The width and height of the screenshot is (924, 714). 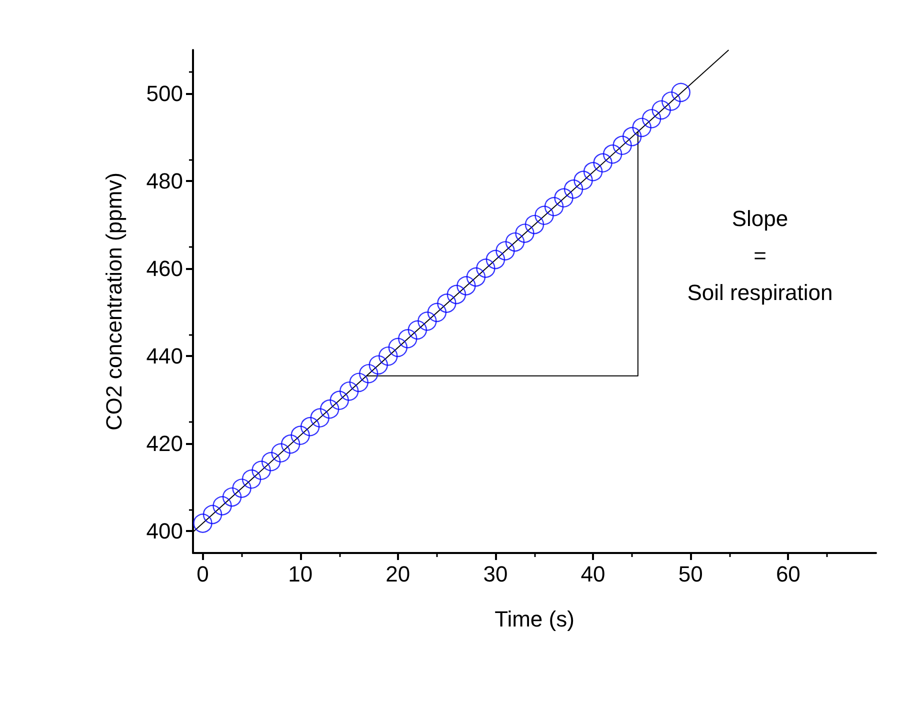 I want to click on x-tick-label: 40, so click(x=593, y=574).